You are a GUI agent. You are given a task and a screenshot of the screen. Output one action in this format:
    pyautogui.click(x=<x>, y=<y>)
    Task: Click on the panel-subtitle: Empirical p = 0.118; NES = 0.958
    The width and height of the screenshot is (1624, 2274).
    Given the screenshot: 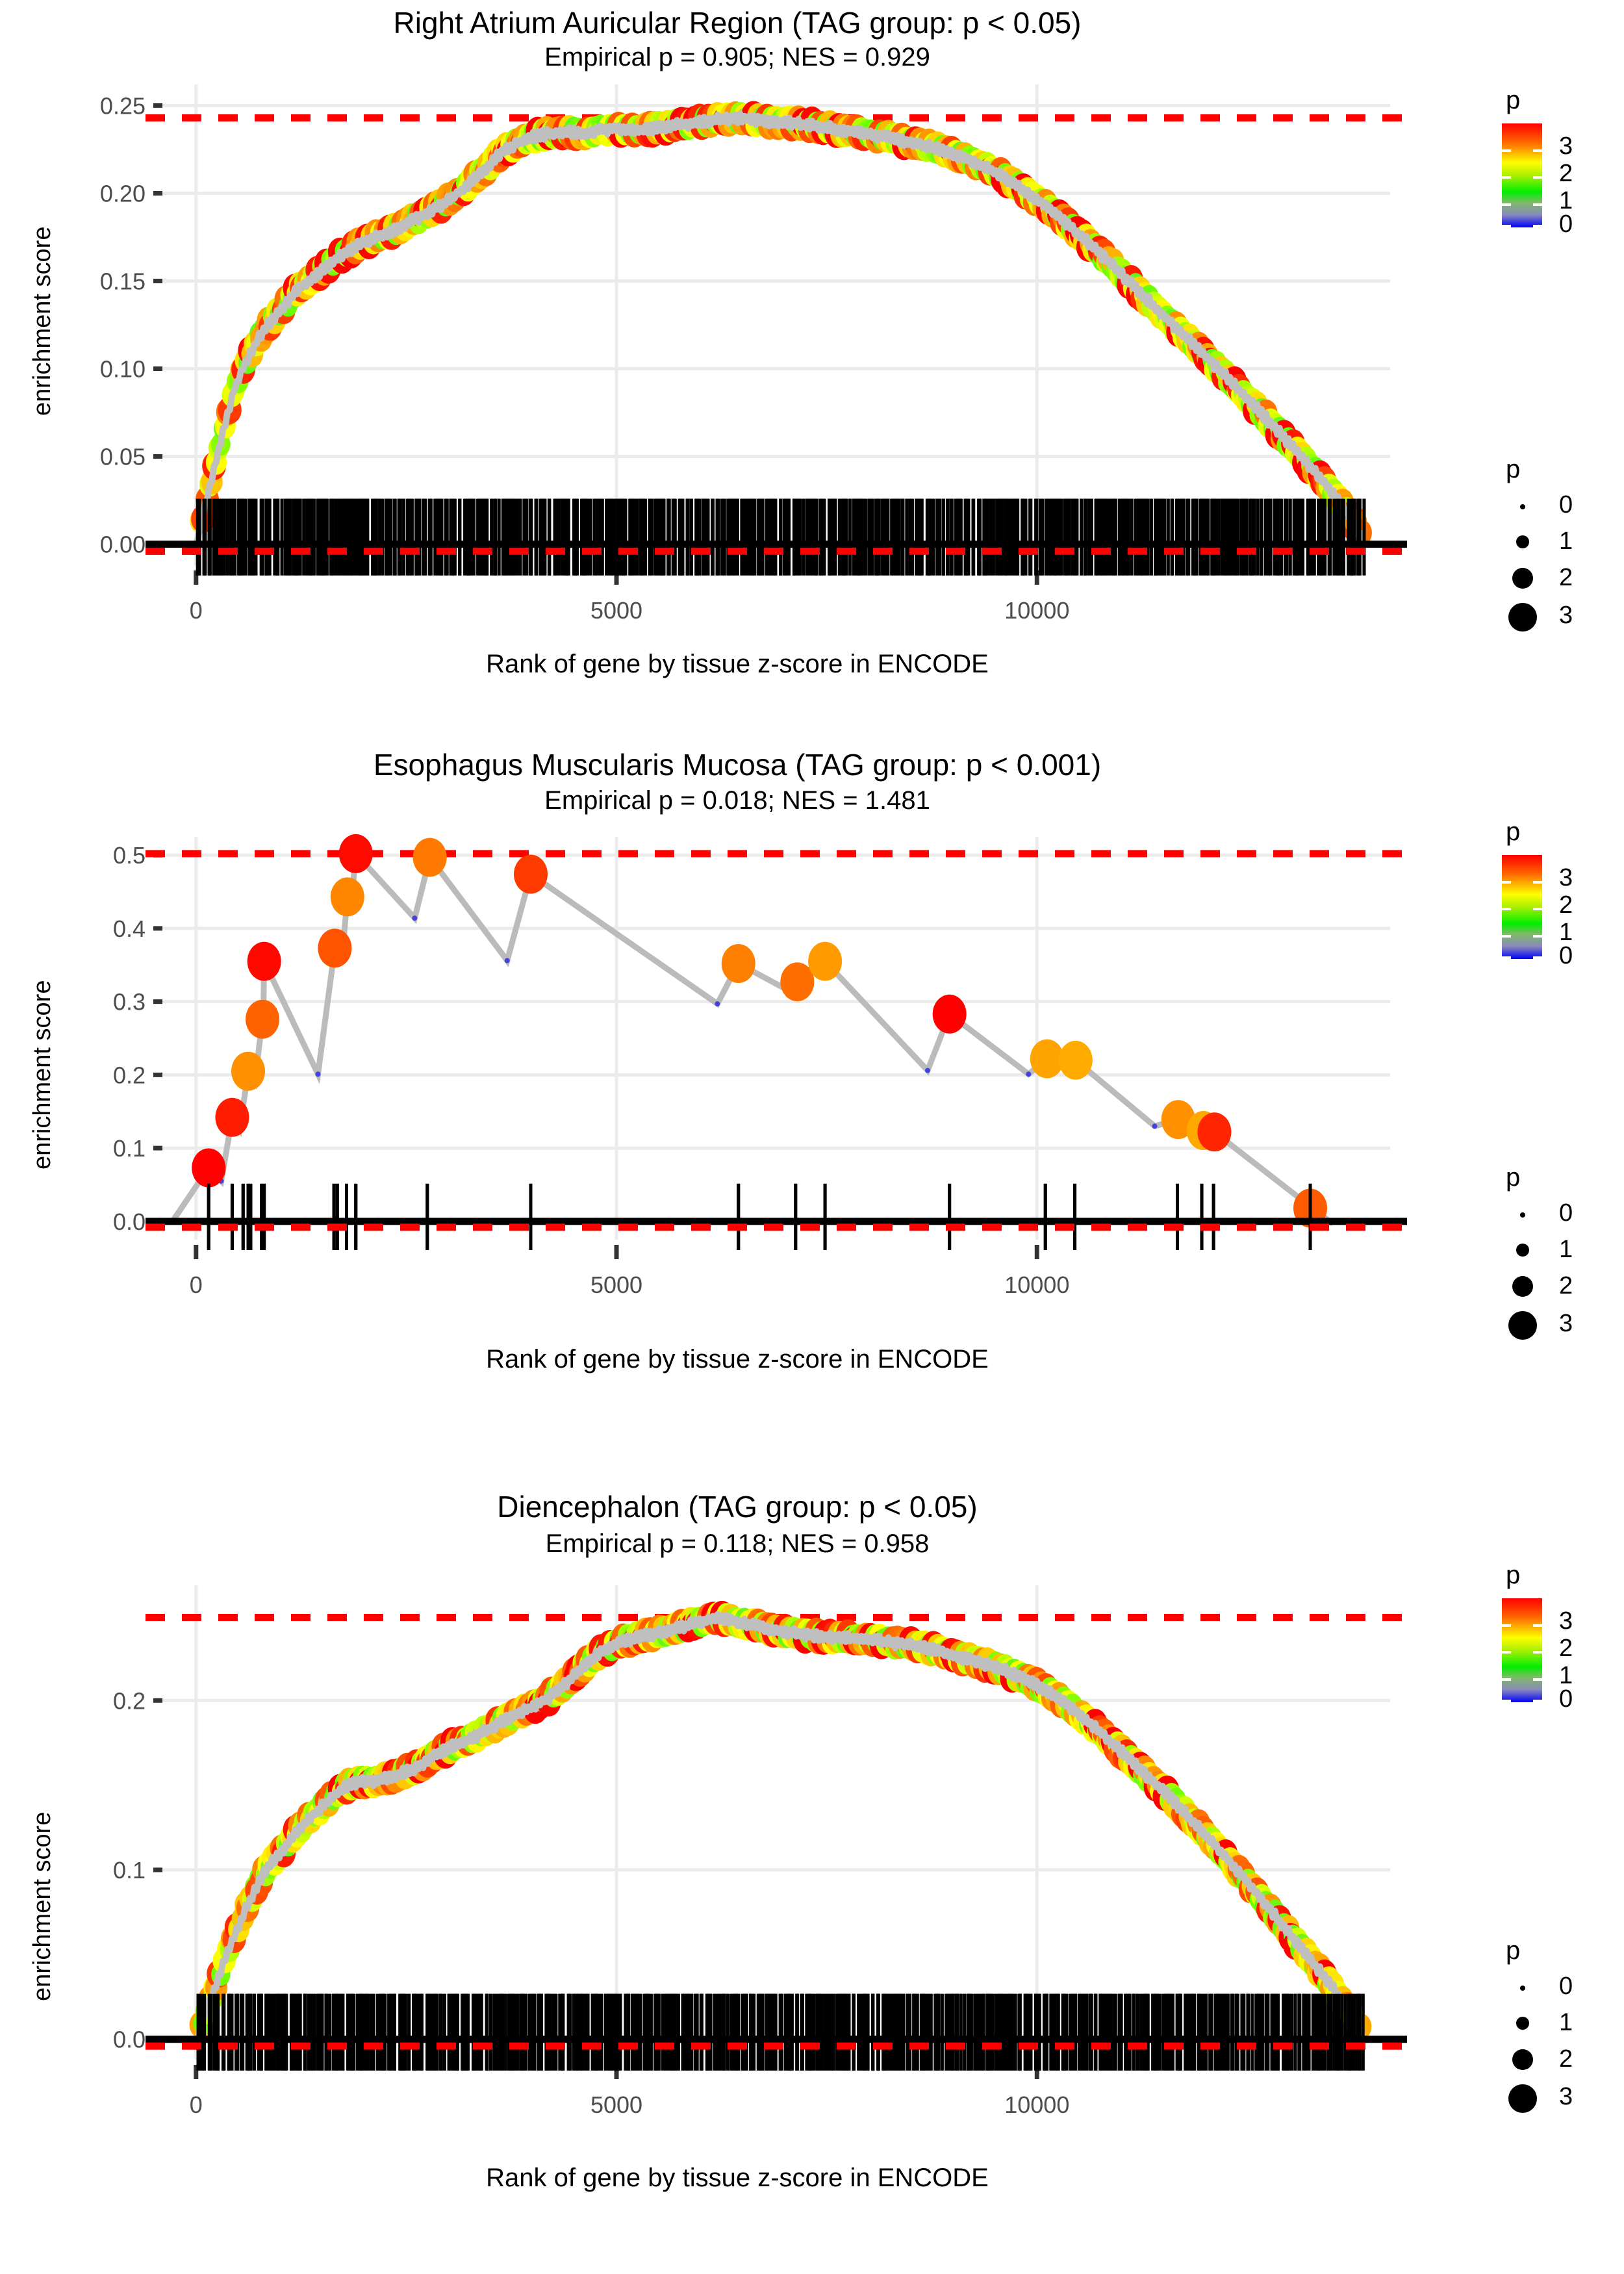 What is the action you would take?
    pyautogui.click(x=737, y=1543)
    